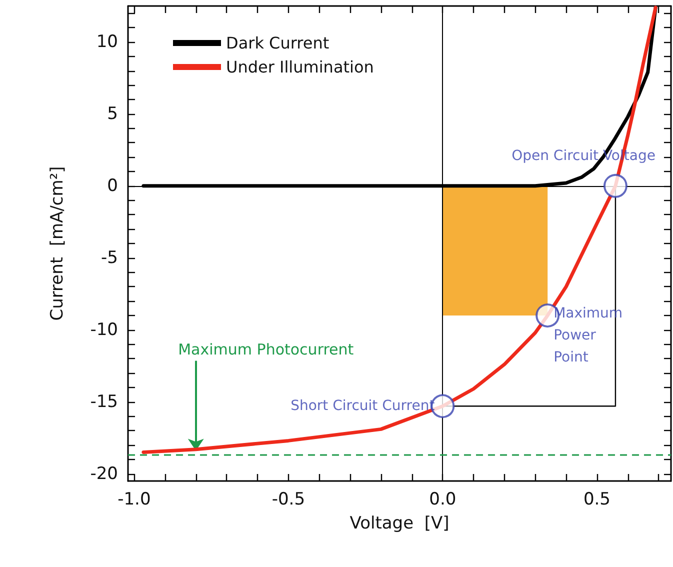  I want to click on y-tick-label: -10, so click(104, 330).